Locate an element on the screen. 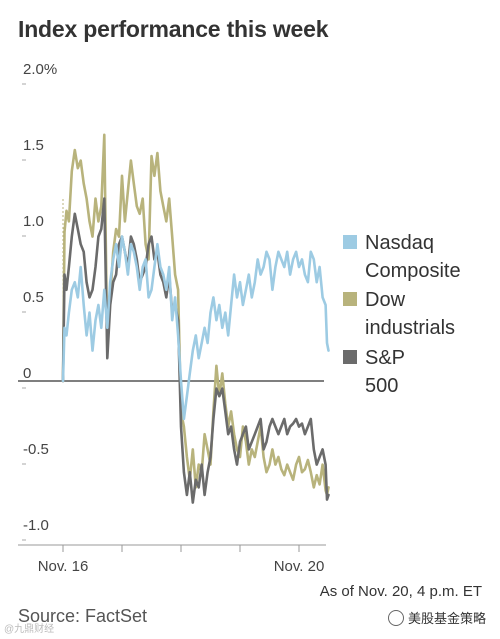 The image size is (500, 639). timestamp-note: As of Nov. 20, 4 p.m. ET is located at coordinates (401, 591).